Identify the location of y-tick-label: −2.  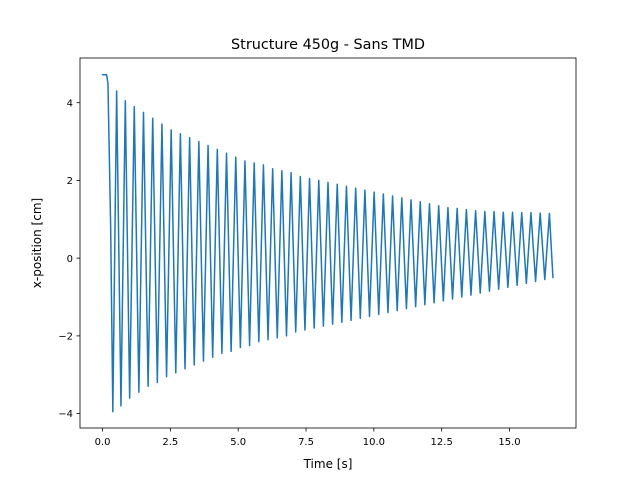
(65, 336).